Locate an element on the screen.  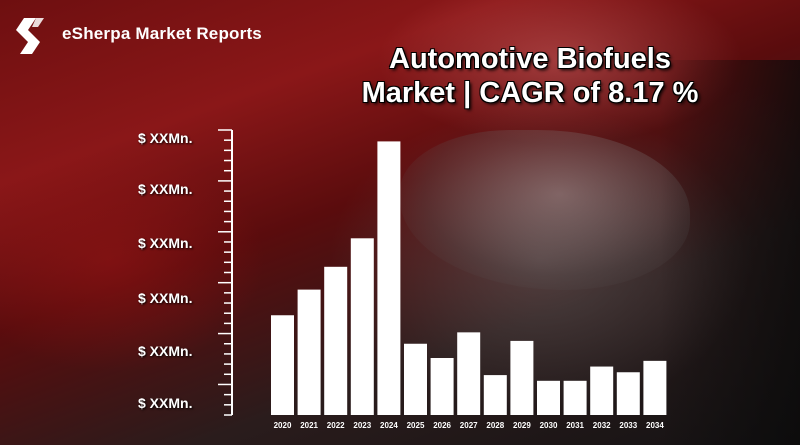
bar-2031 is located at coordinates (575, 397).